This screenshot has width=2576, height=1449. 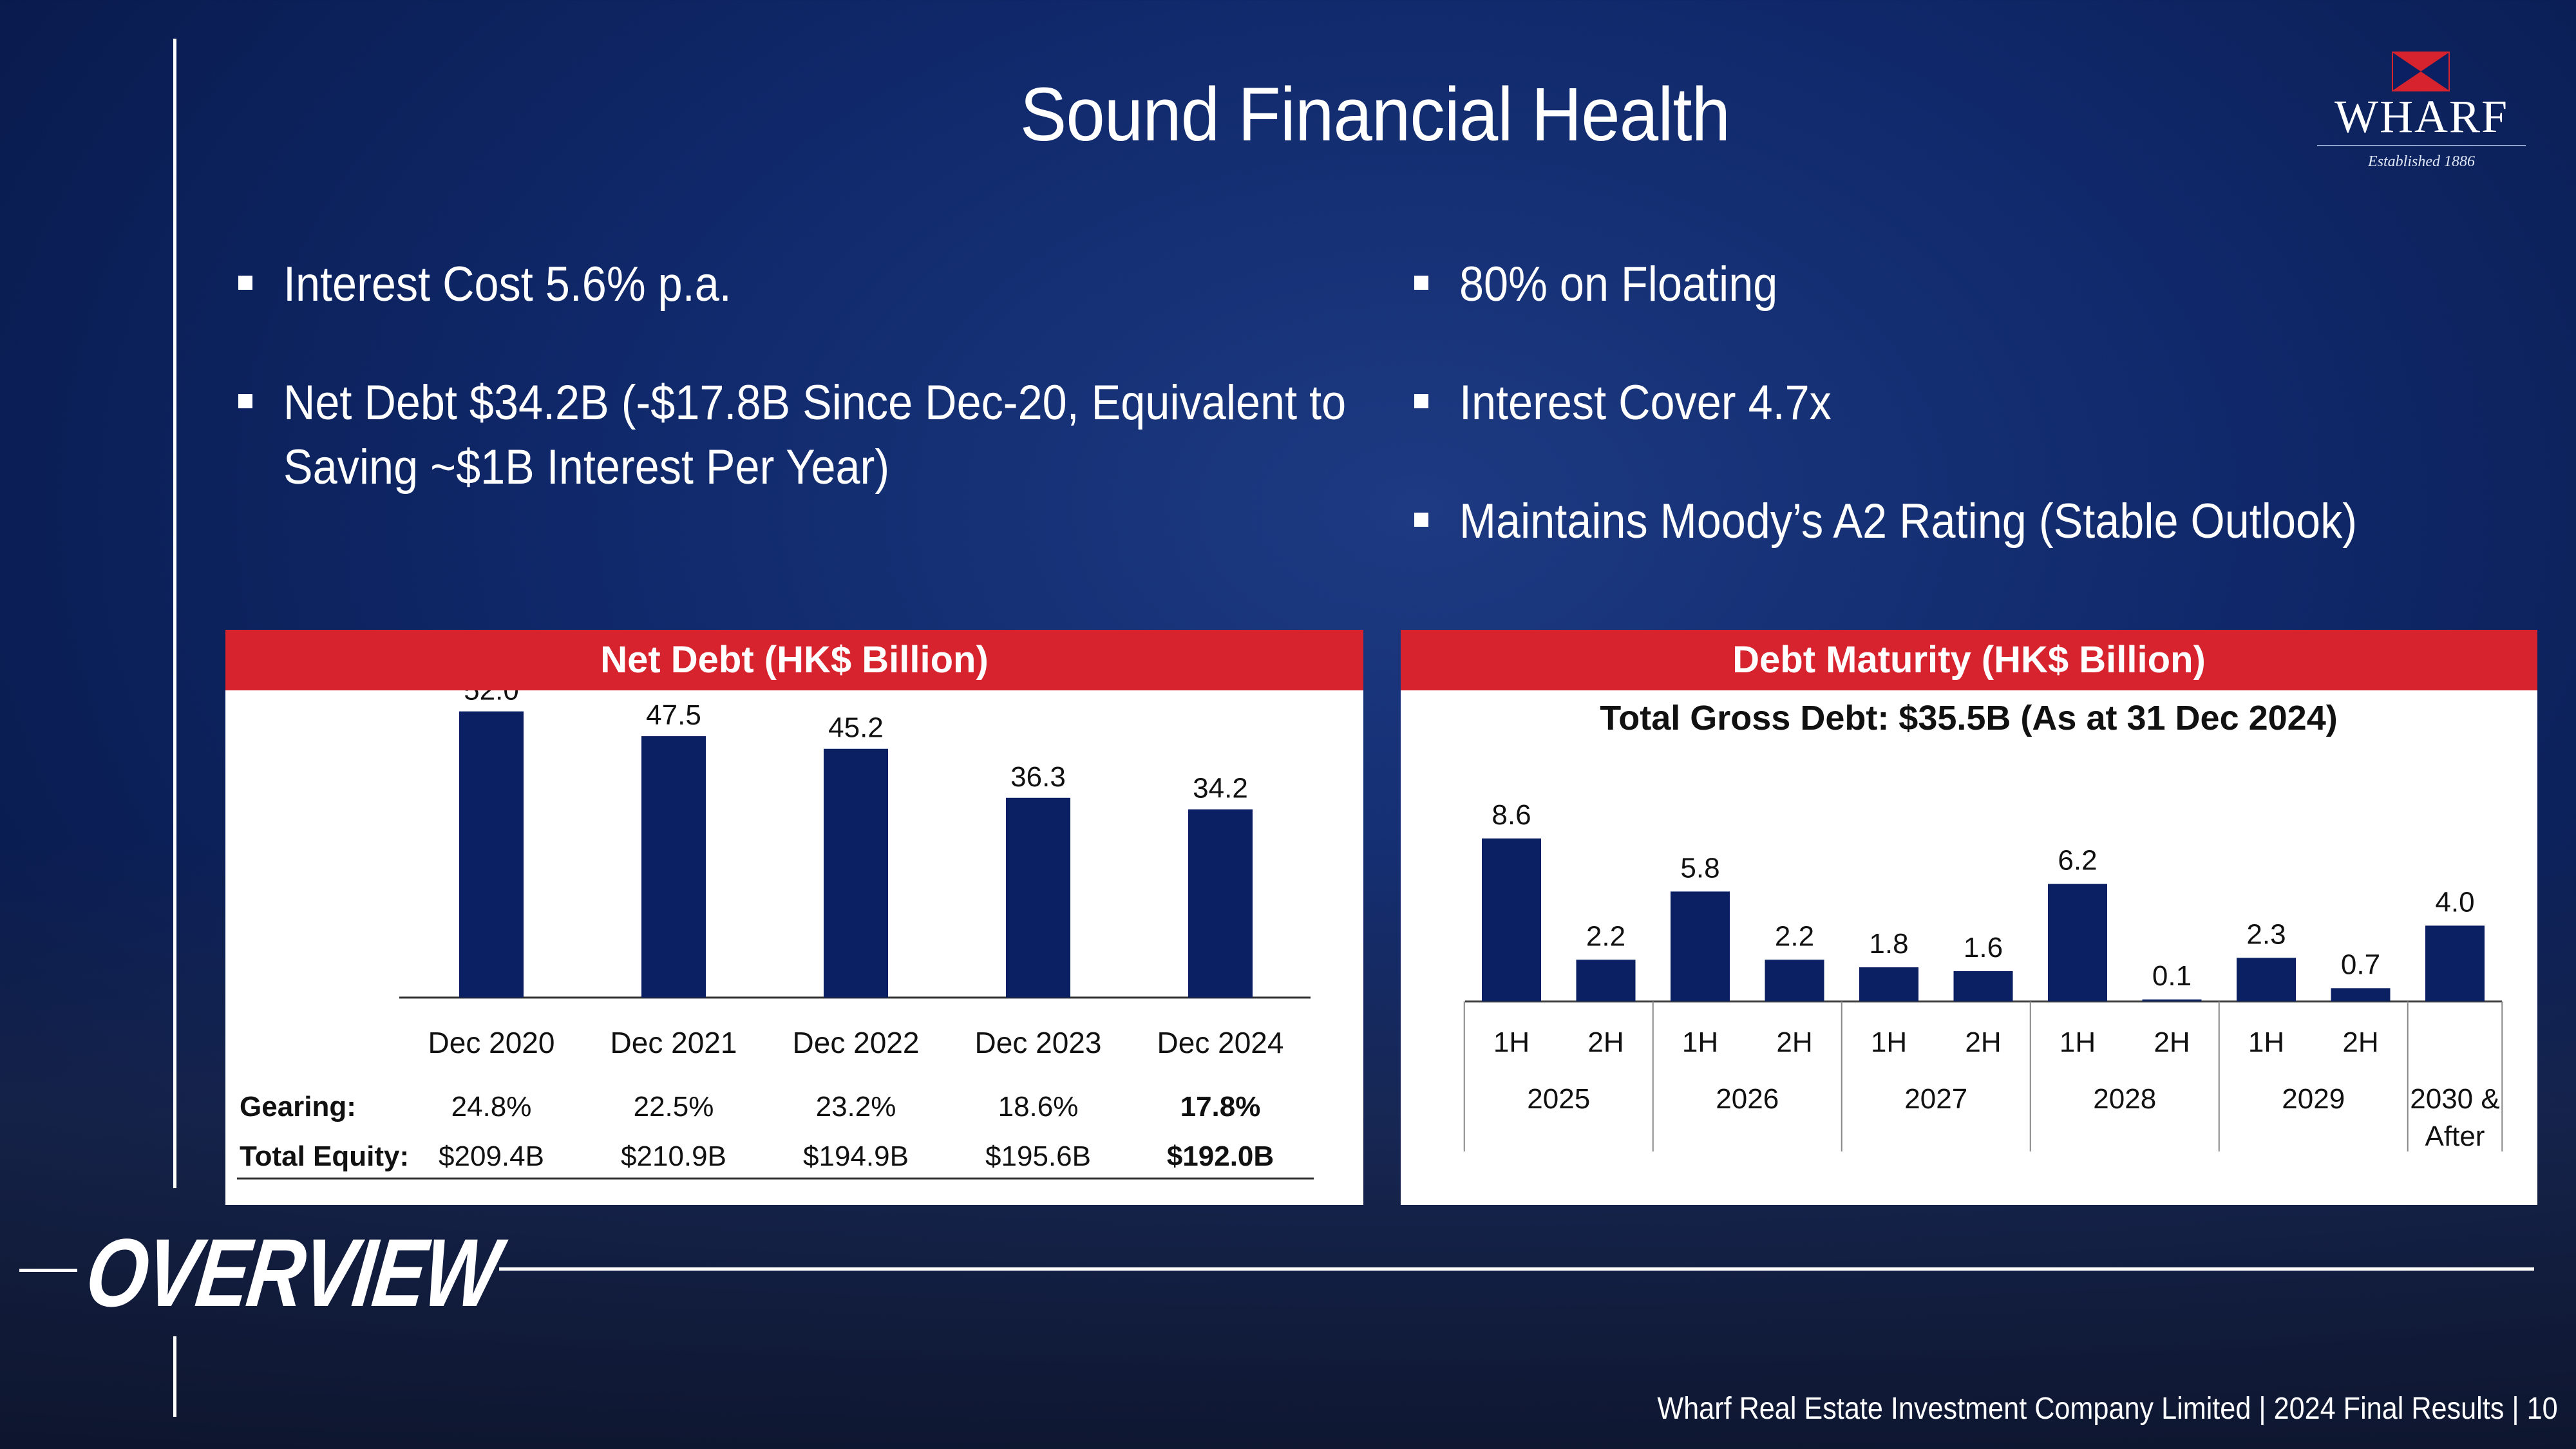 What do you see at coordinates (298, 1106) in the screenshot?
I see `table-row-label: Gearing:` at bounding box center [298, 1106].